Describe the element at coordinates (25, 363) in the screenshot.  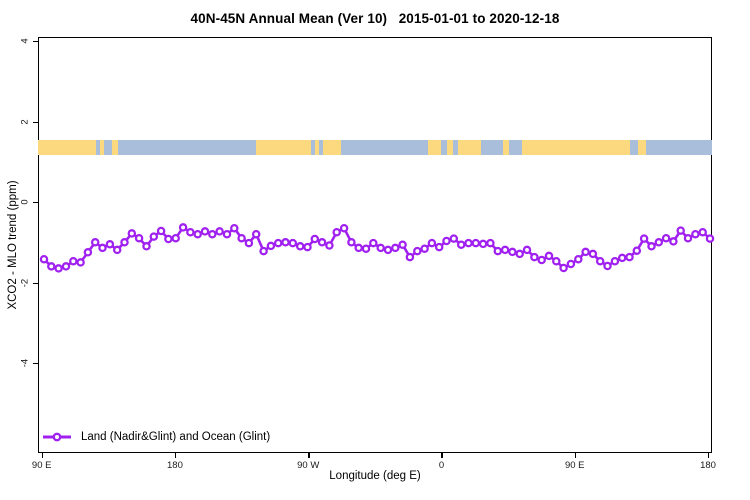
I see `y-axis-tick-label: -4` at that location.